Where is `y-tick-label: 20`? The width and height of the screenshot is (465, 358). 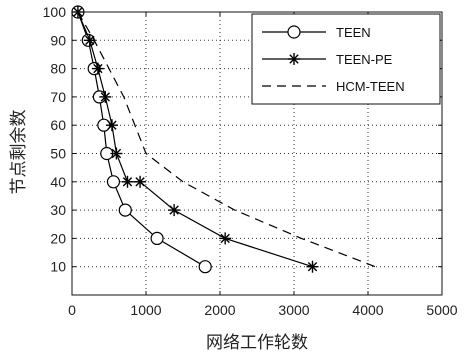
y-tick-label: 20 is located at coordinates (58, 238).